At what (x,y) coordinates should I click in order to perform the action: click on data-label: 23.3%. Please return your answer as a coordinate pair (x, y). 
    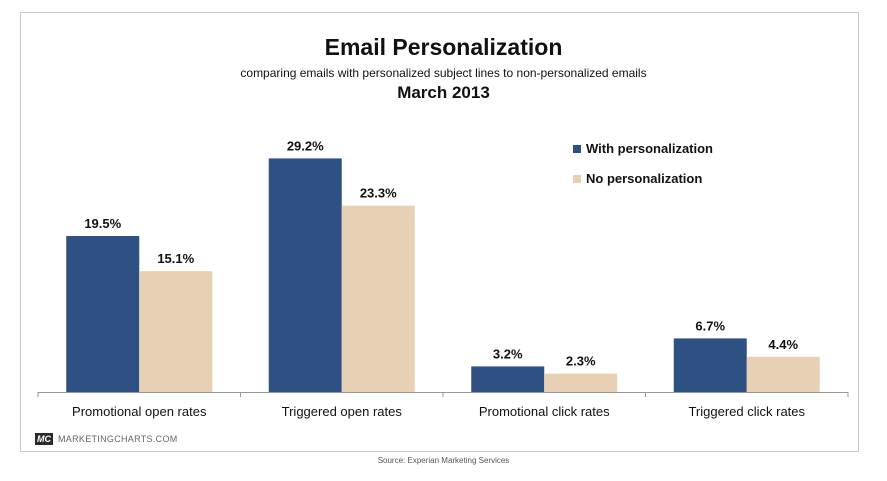
    Looking at the image, I should click on (378, 193).